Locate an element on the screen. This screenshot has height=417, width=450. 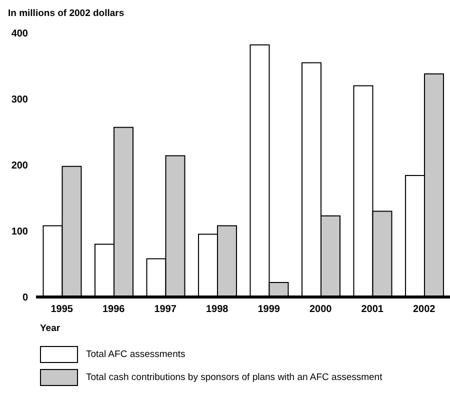
y-tick-label: 100 is located at coordinates (19, 232).